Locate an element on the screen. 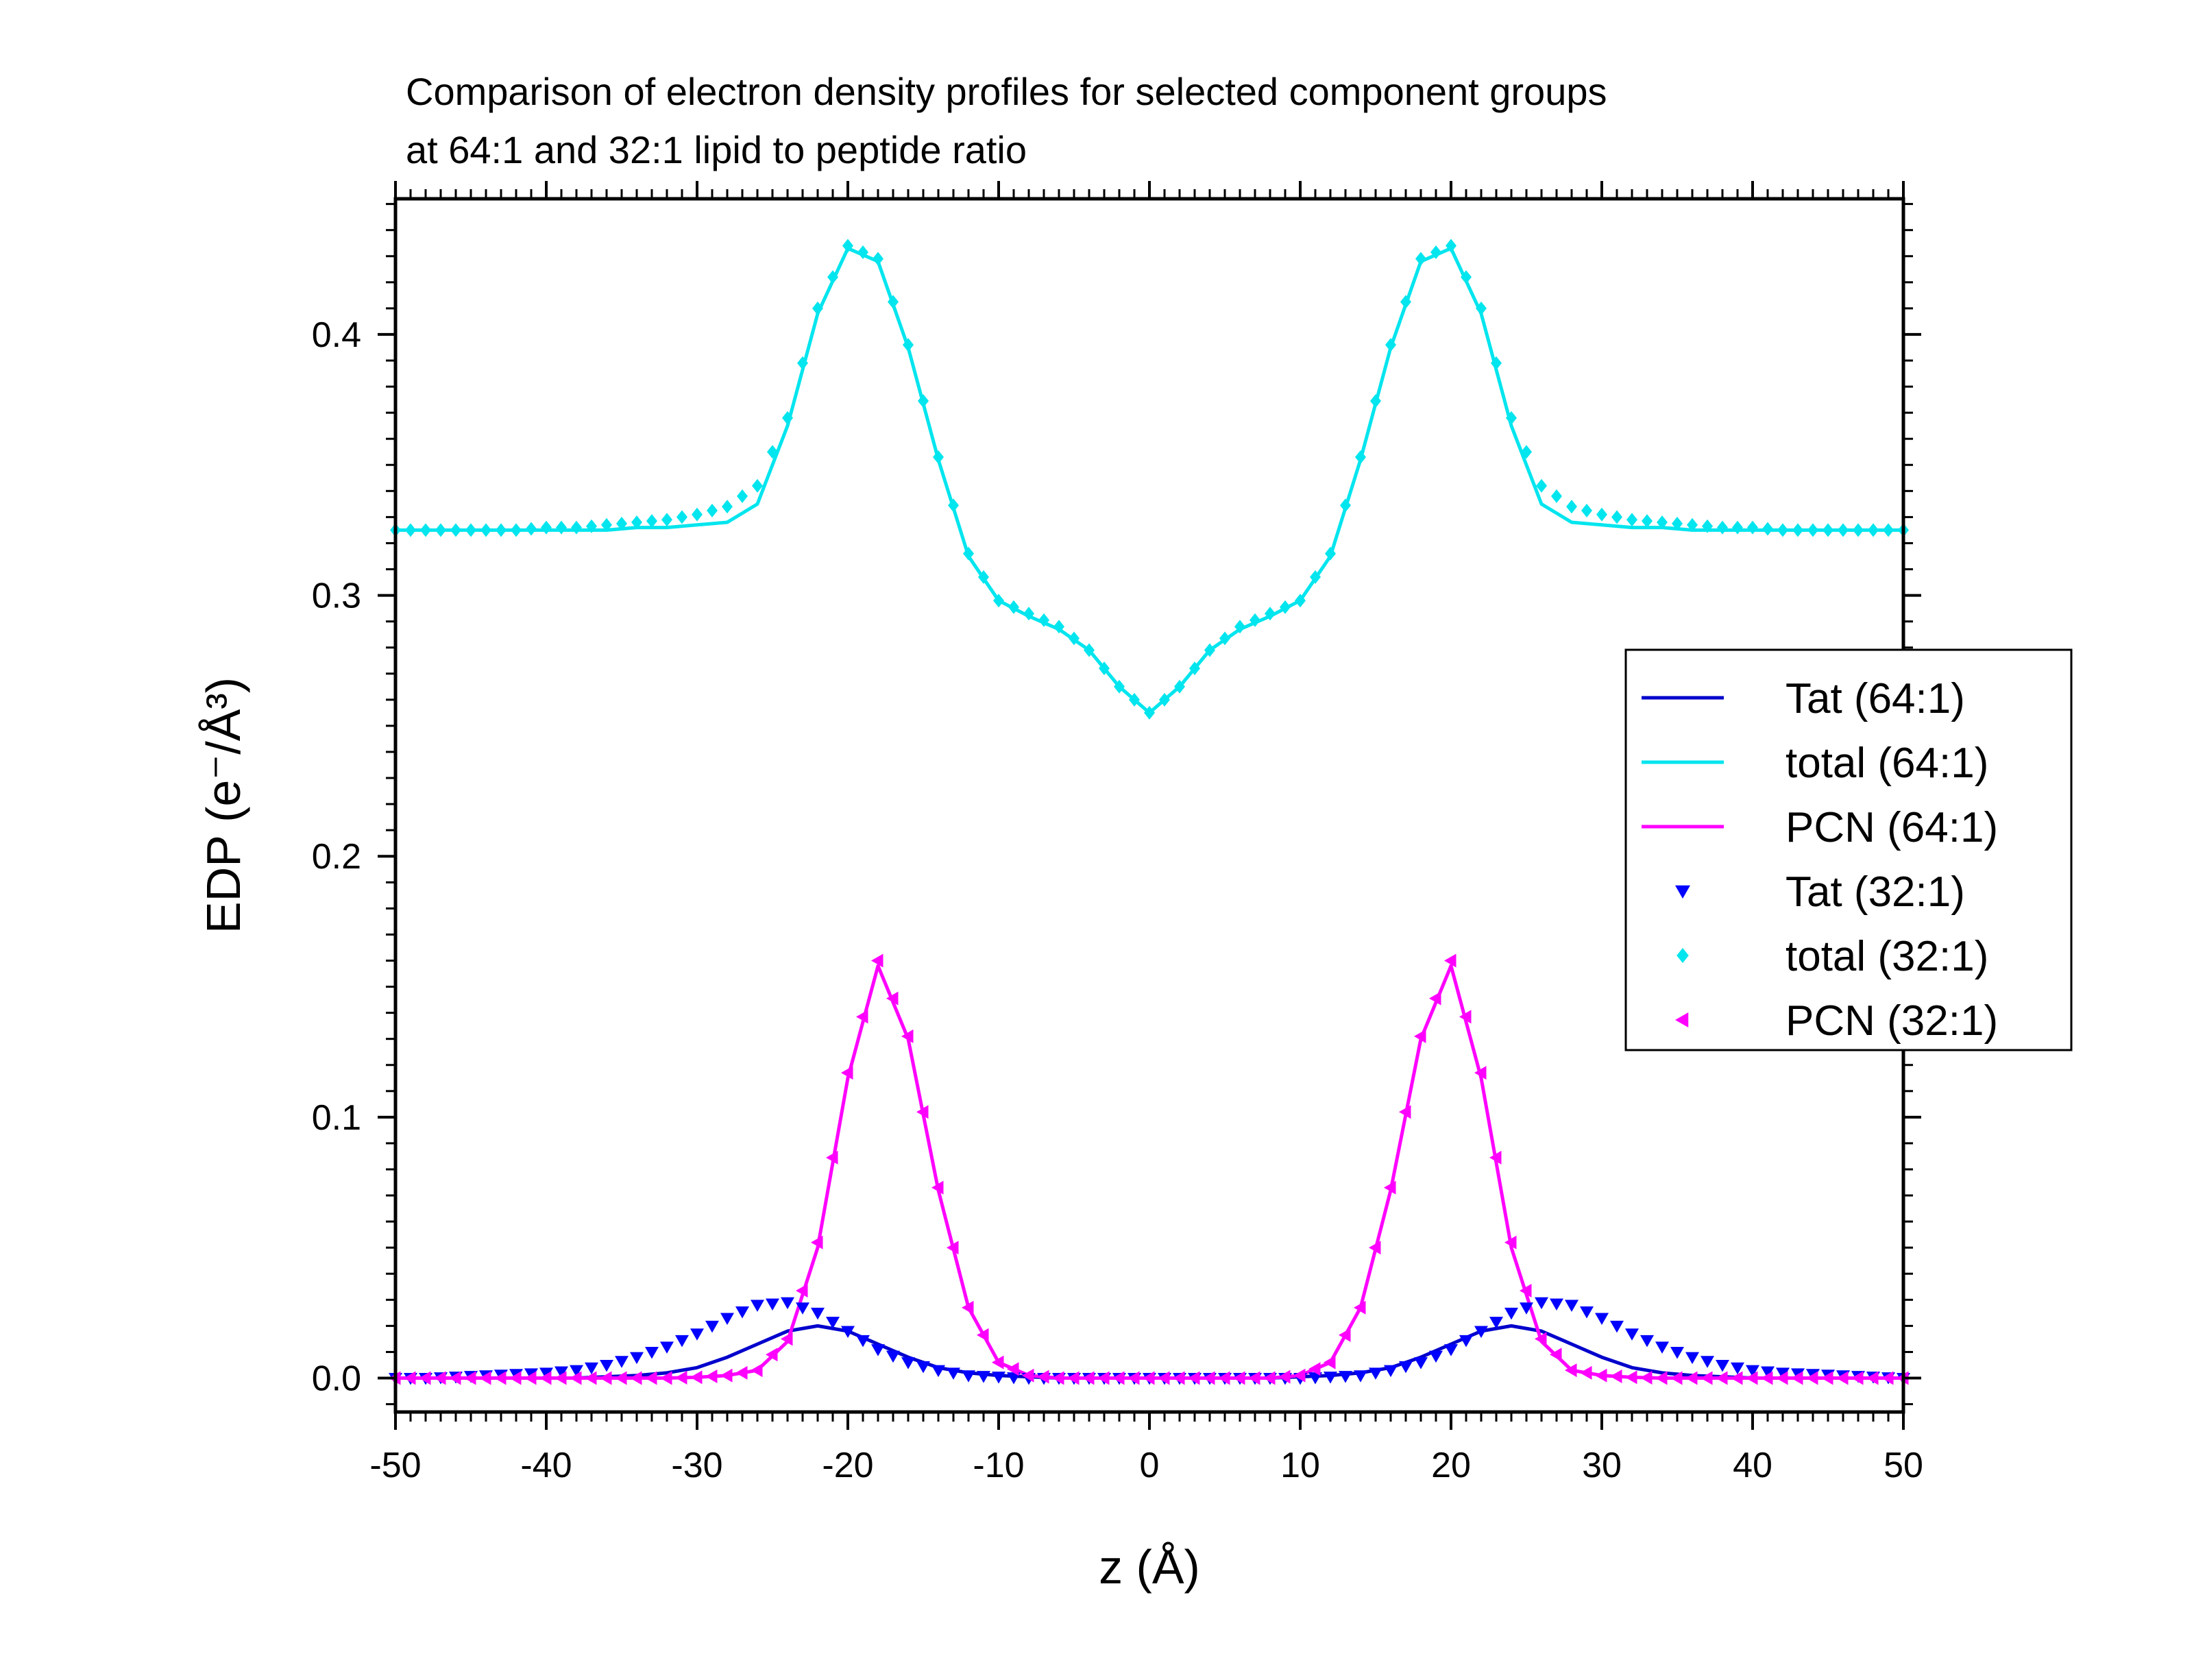 The image size is (2194, 1680). y-tick-label: 0.1 is located at coordinates (336, 1118).